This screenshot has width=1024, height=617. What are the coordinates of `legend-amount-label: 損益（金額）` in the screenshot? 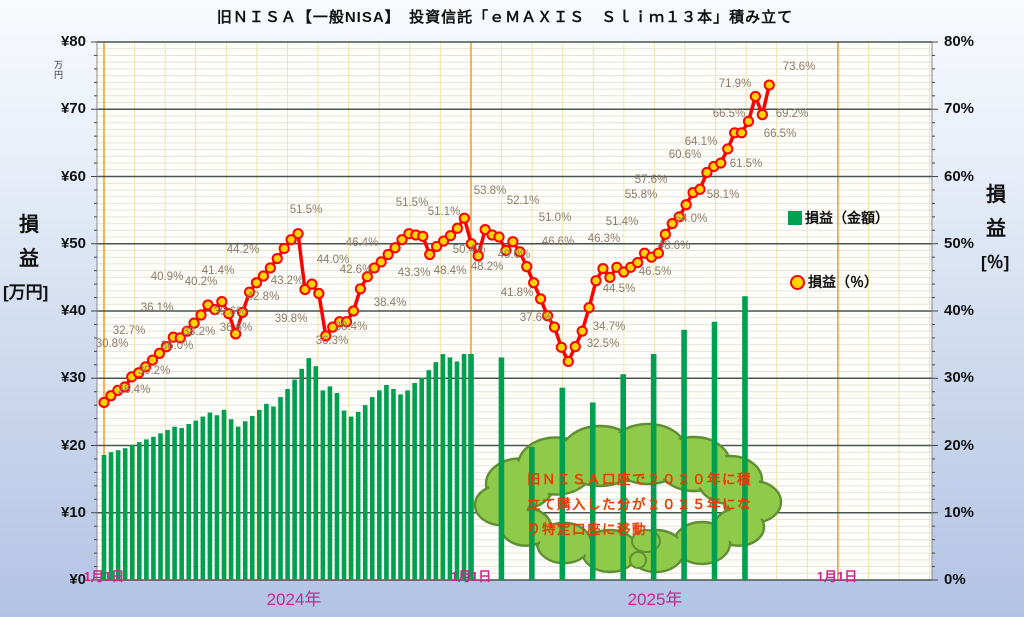 It's located at (847, 218).